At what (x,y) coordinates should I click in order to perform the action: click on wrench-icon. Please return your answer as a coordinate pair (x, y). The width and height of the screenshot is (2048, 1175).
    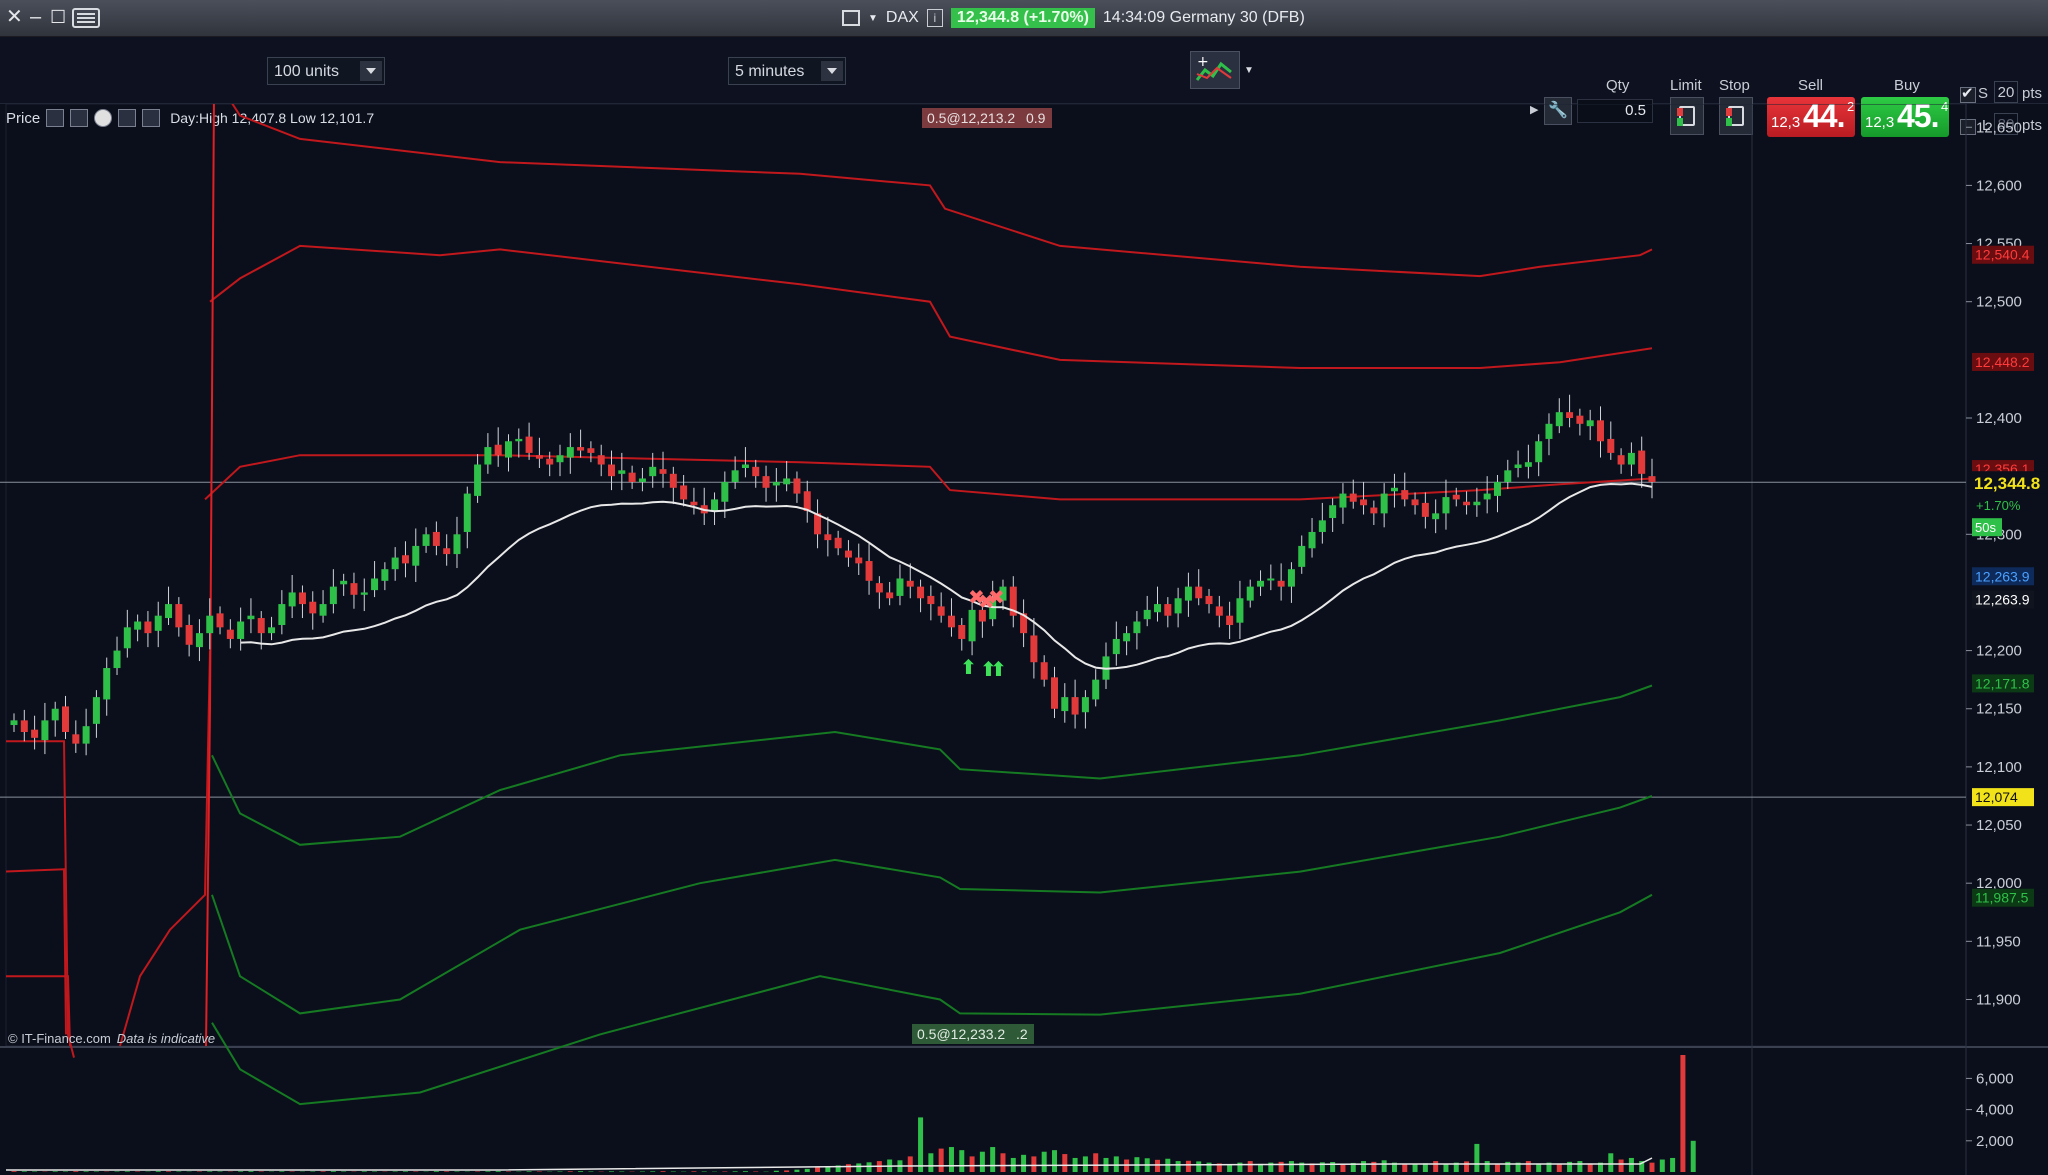
    Looking at the image, I should click on (55, 118).